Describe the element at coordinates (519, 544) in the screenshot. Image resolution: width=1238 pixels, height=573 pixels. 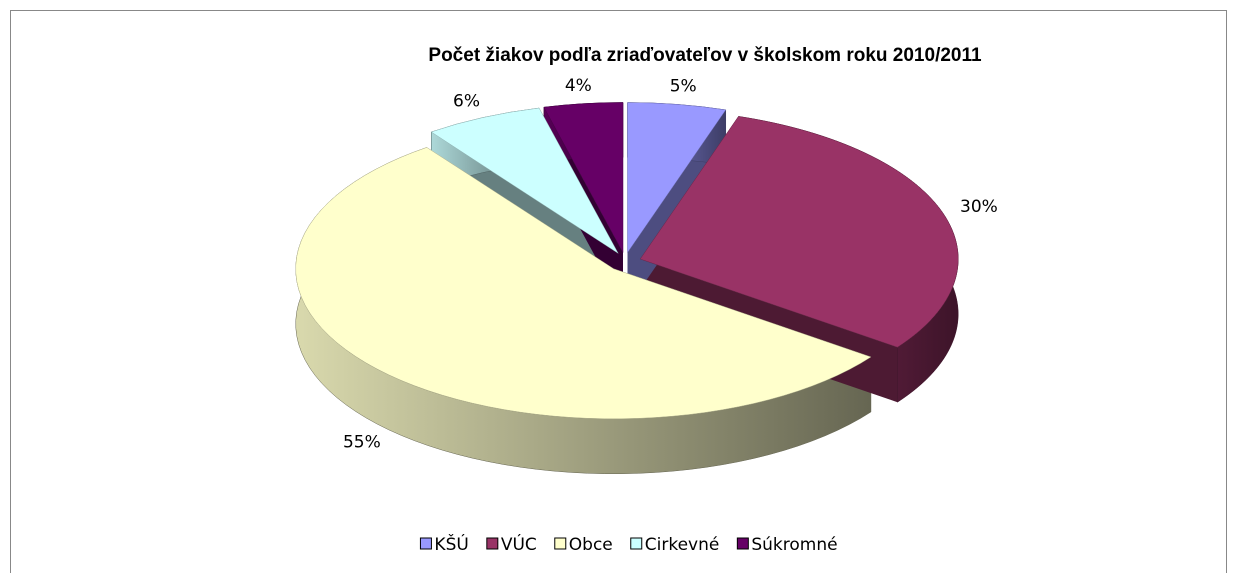
I see `legend-label: VÚC` at that location.